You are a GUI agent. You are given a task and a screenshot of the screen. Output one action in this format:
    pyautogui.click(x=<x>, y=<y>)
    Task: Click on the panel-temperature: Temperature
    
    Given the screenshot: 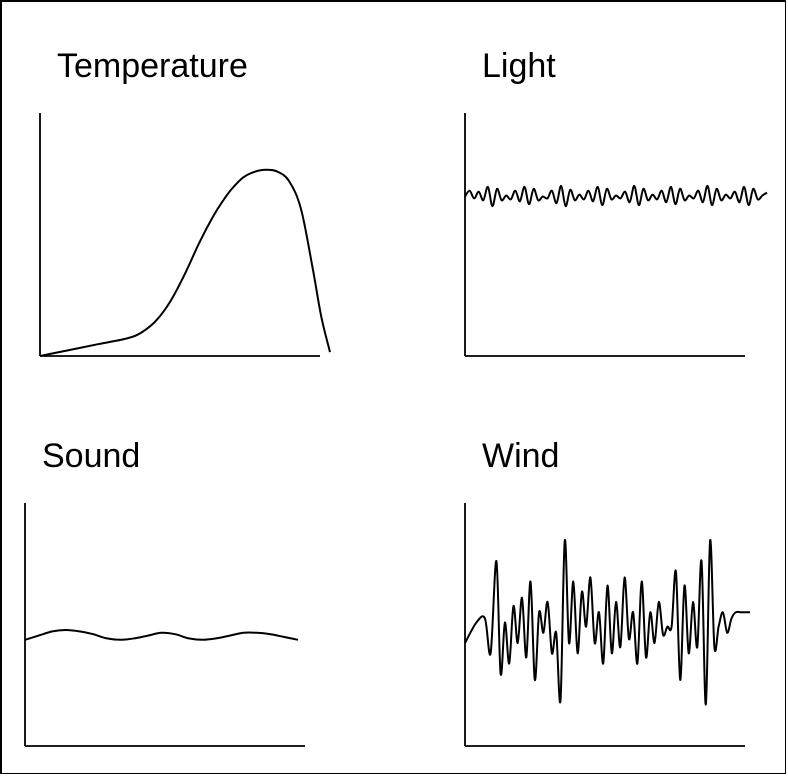 What is the action you would take?
    pyautogui.click(x=185, y=201)
    